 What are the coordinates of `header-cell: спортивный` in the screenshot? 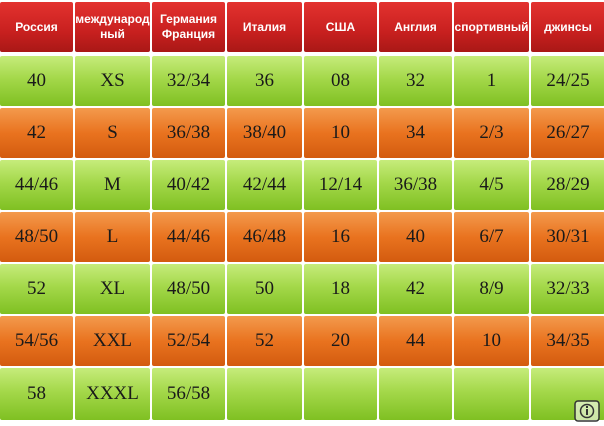 It's located at (491, 27).